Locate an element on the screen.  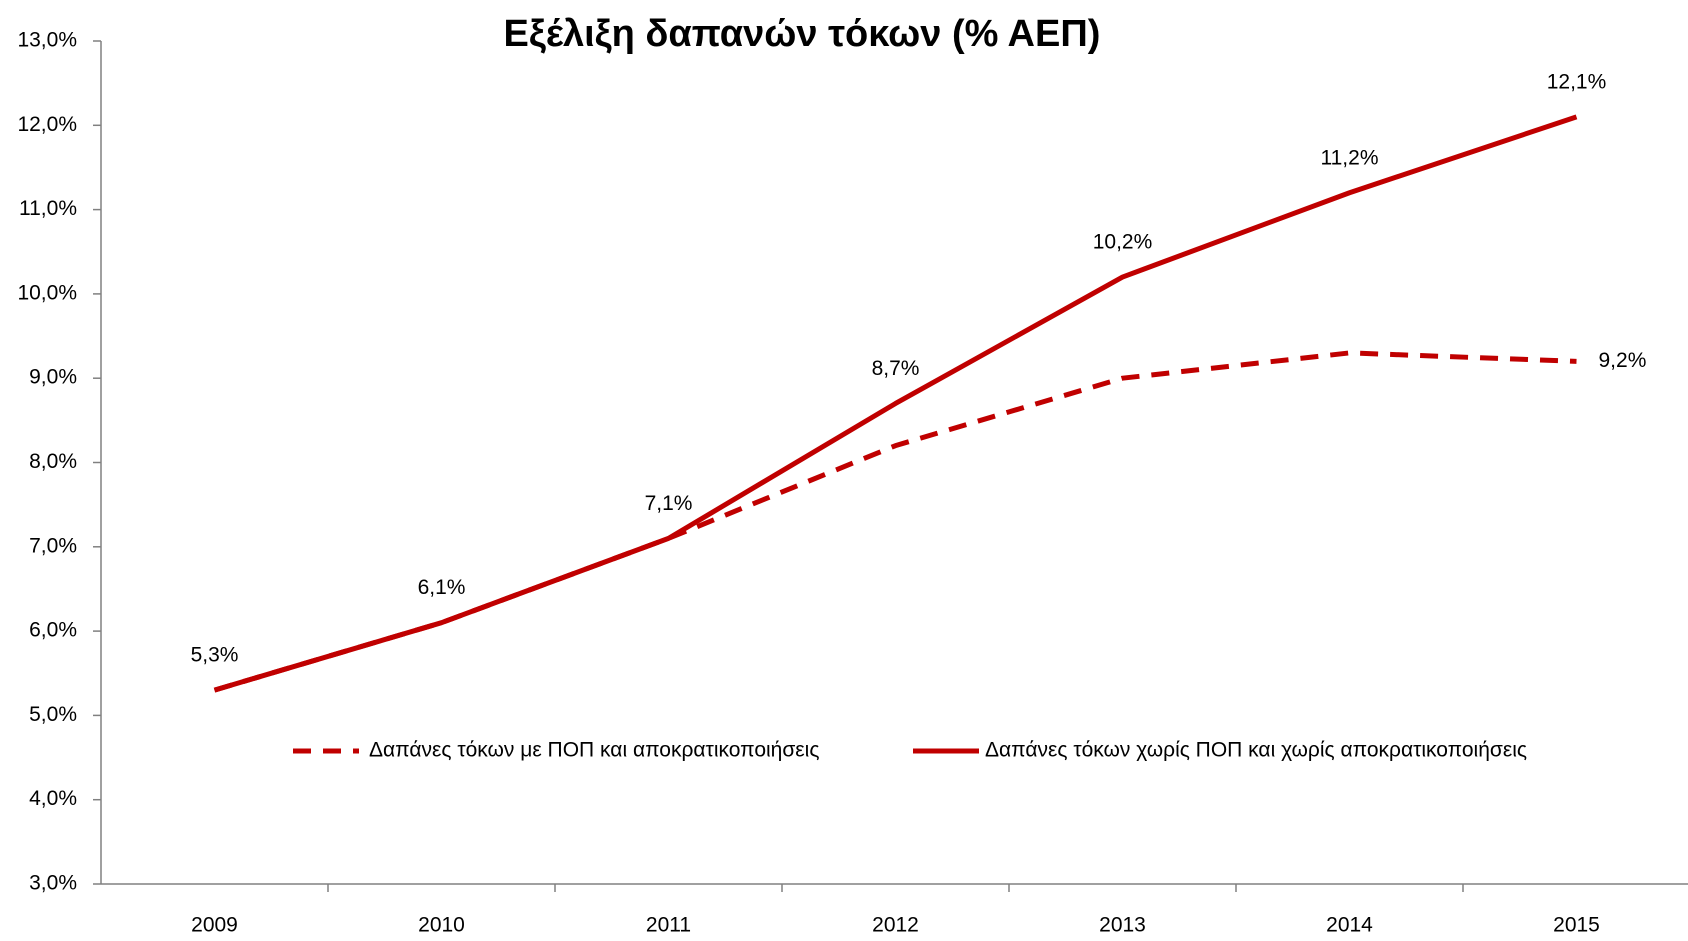
chart-title: Εξέλιξη δαπανών τόκων (% ΑΕΠ) is located at coordinates (802, 34).